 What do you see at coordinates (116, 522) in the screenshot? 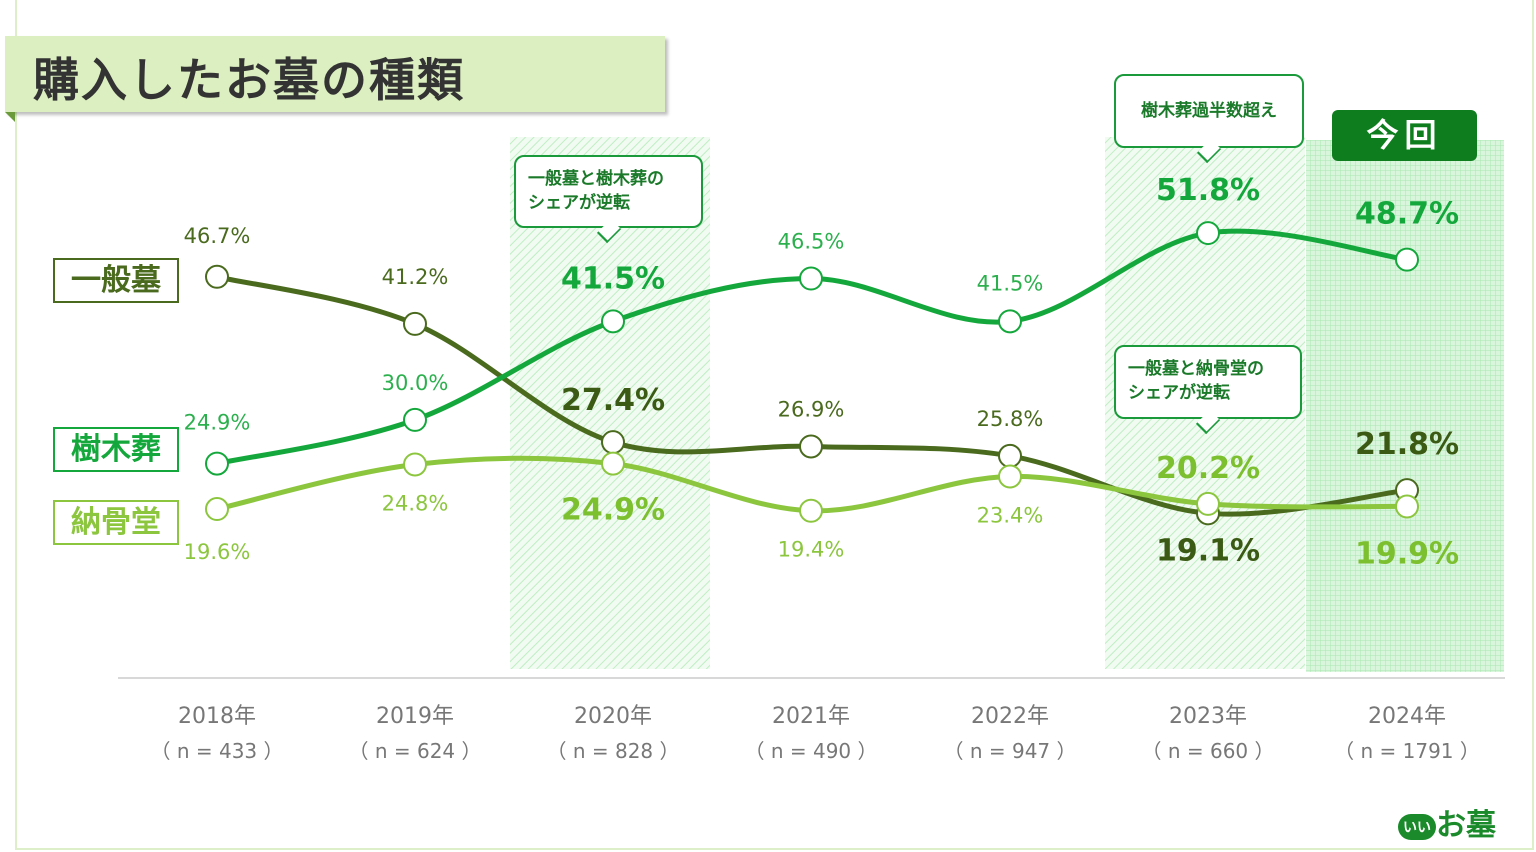
I see `legend-nokotsudo: 納骨堂` at bounding box center [116, 522].